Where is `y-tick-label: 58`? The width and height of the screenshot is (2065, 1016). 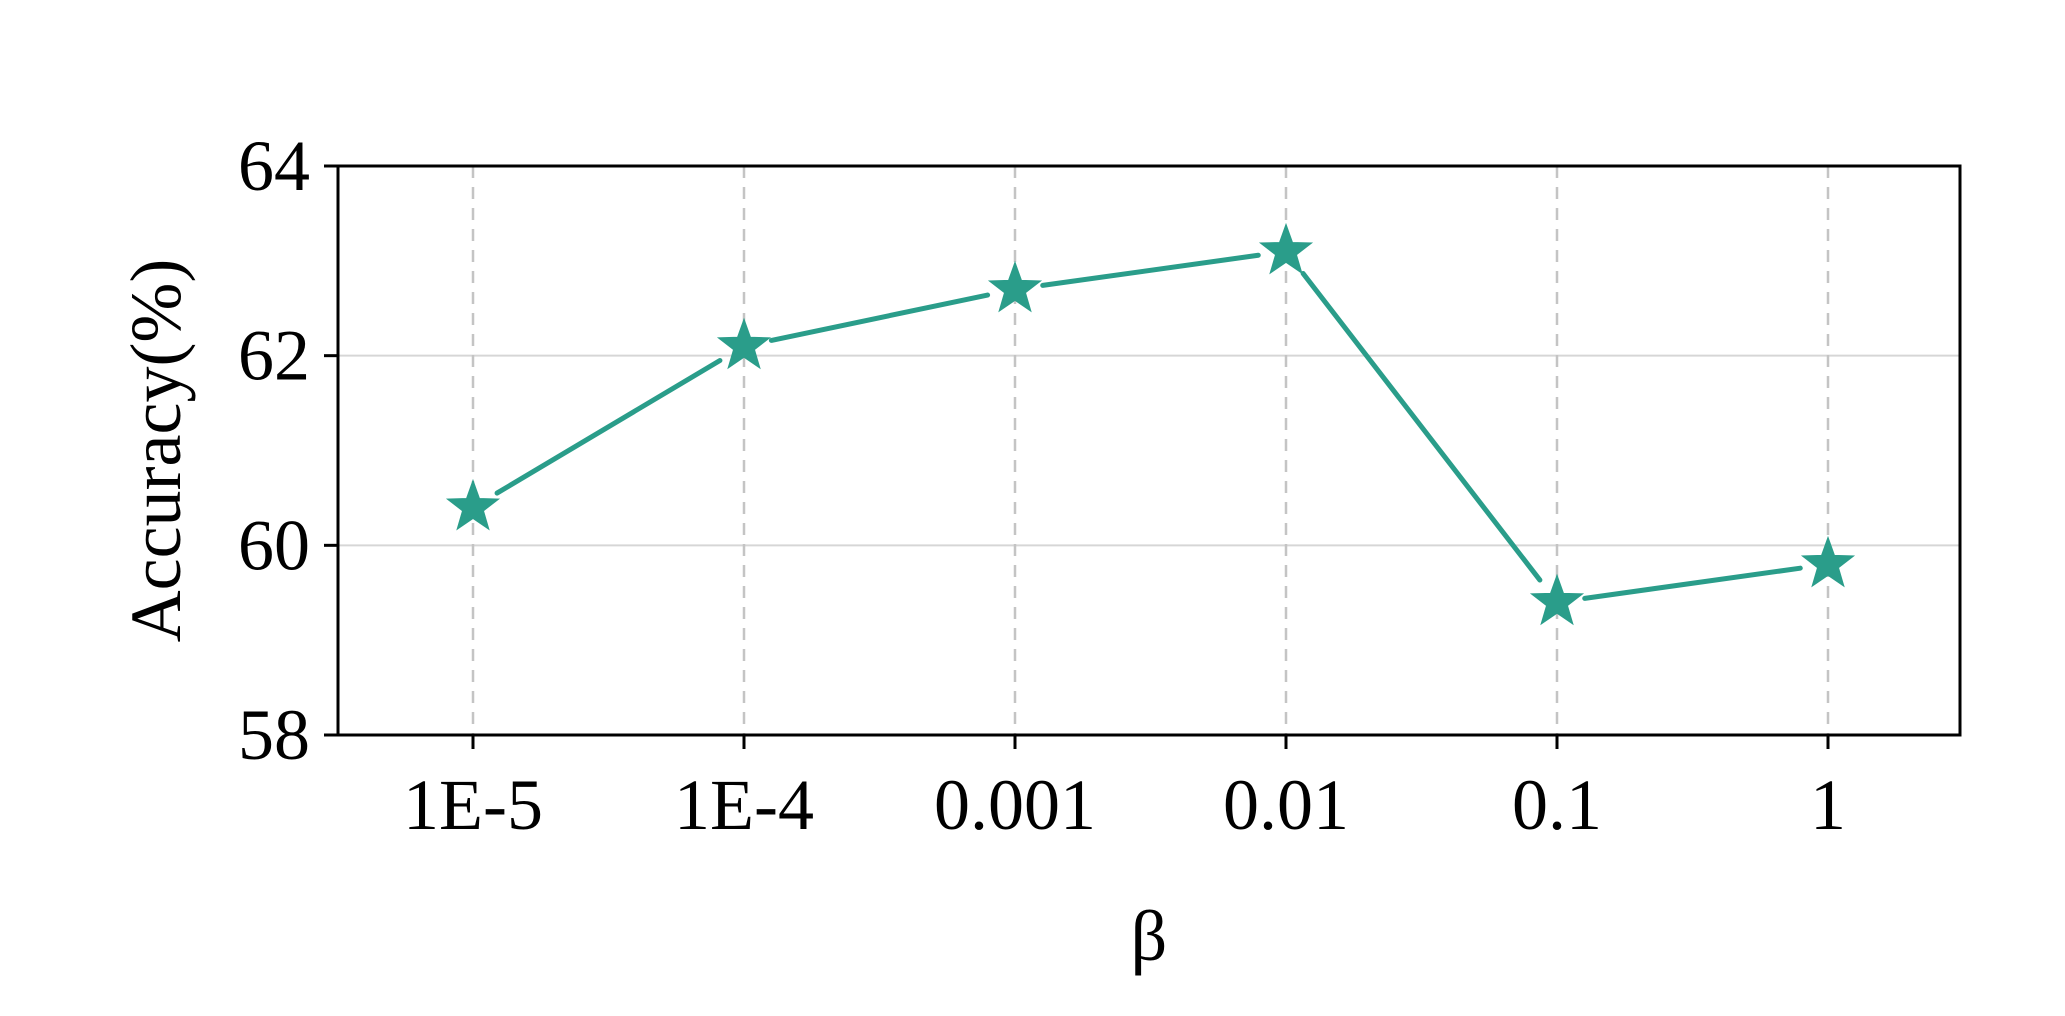 y-tick-label: 58 is located at coordinates (274, 735).